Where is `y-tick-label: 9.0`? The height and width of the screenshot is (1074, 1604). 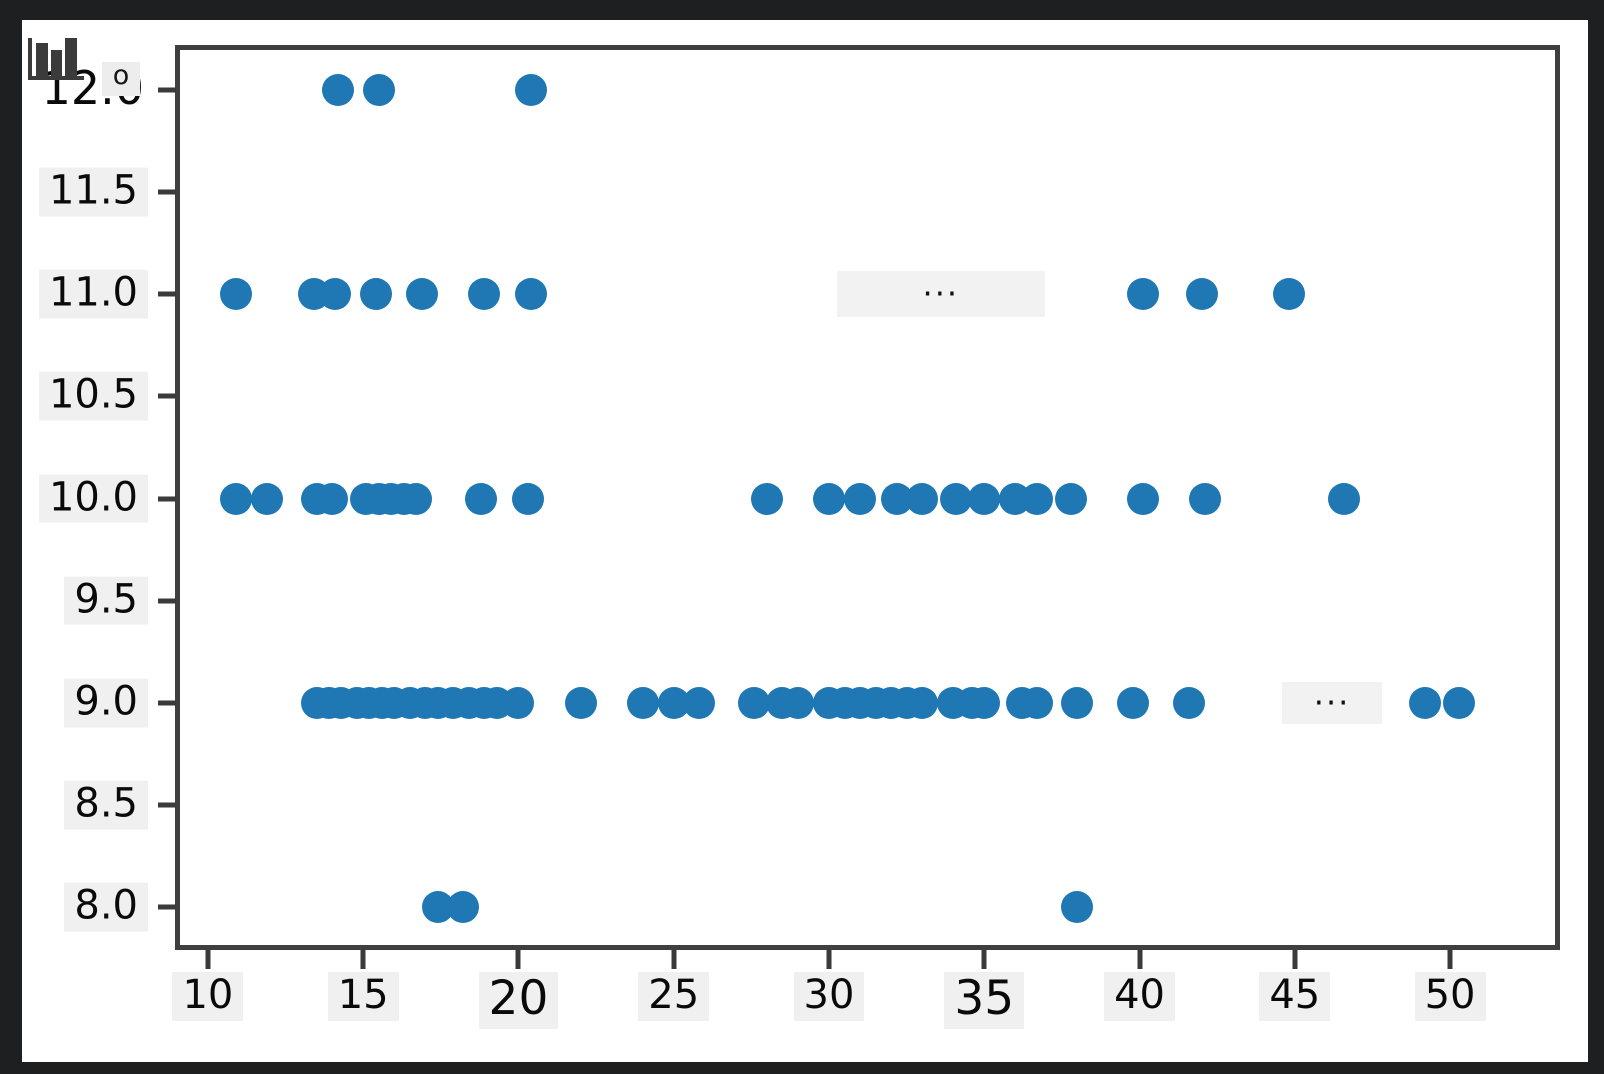 y-tick-label: 9.0 is located at coordinates (106, 703).